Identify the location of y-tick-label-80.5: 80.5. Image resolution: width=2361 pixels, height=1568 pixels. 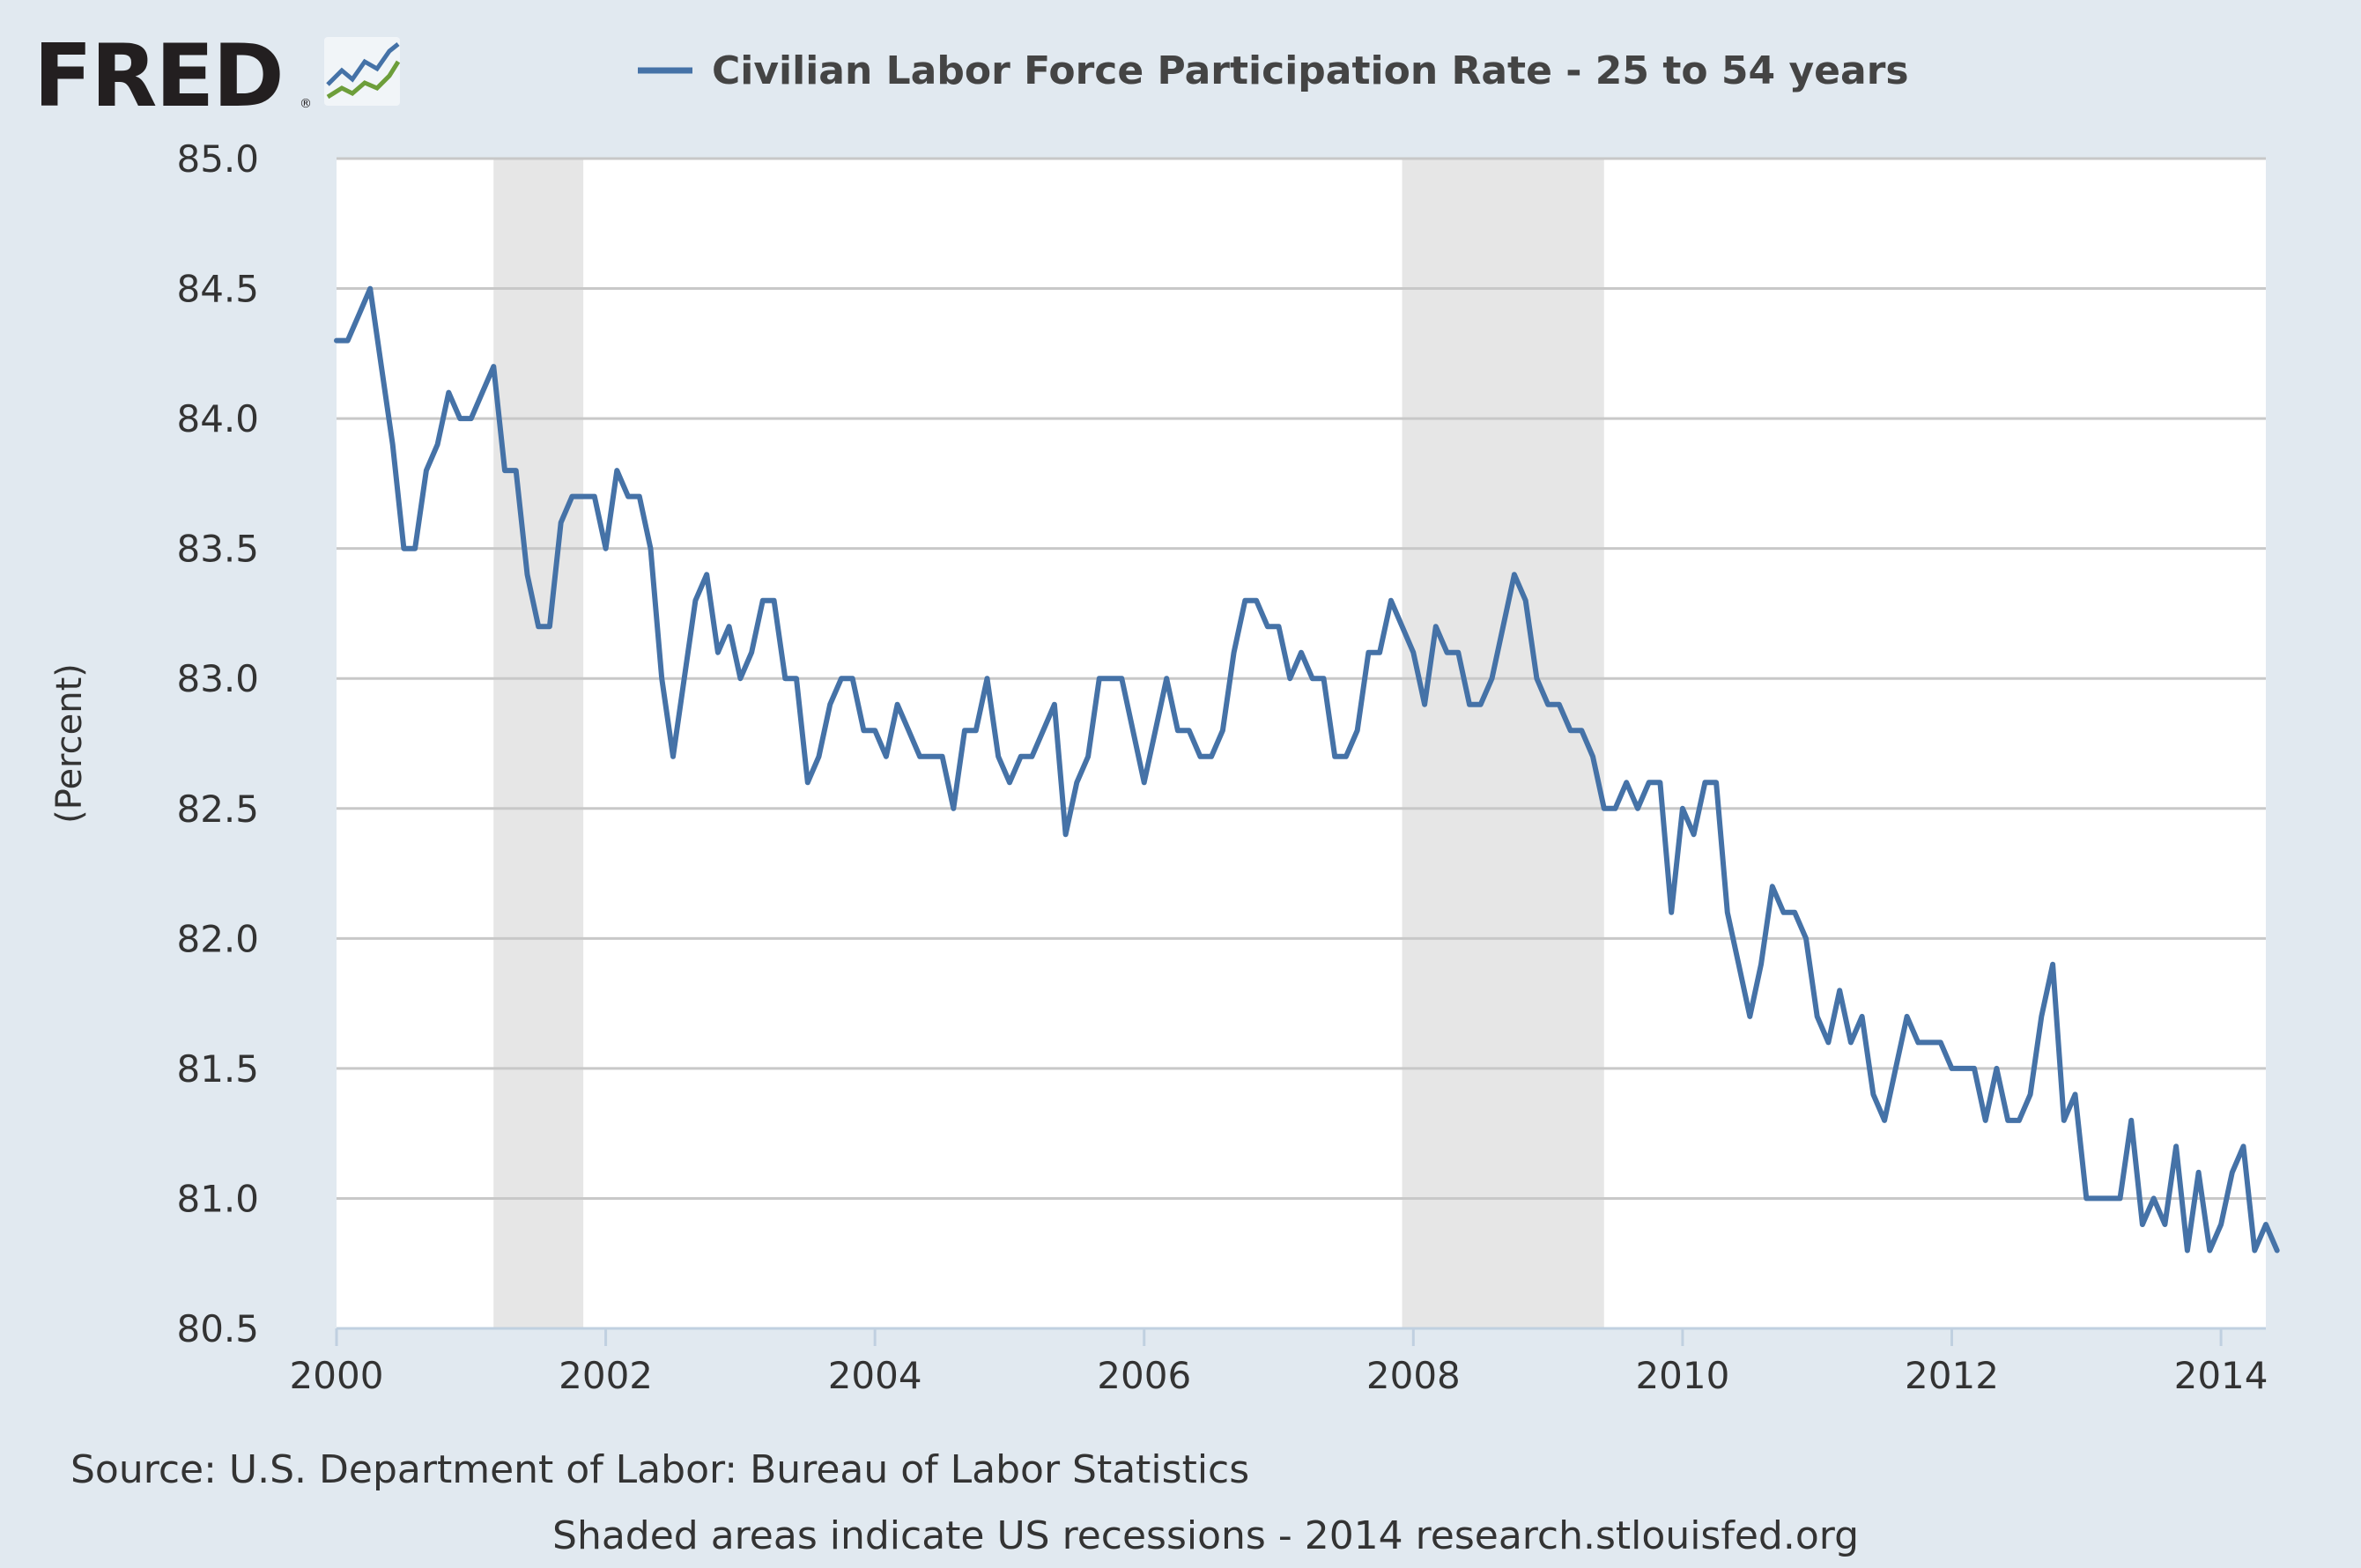
(217, 1328).